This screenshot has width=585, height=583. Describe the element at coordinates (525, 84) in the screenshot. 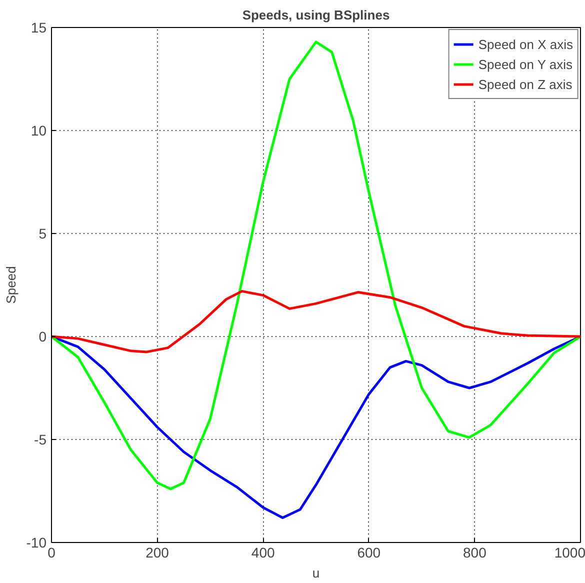

I see `legend-label: Speed on Z axis` at that location.